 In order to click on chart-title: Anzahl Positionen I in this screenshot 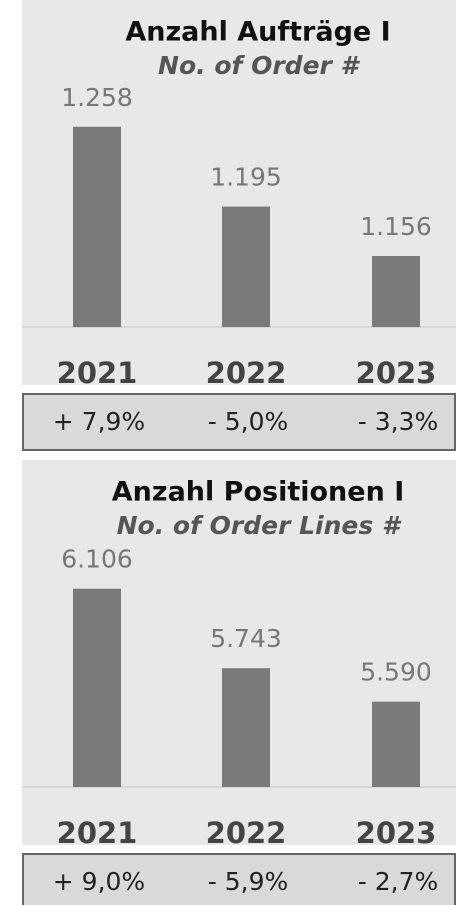, I will do `click(258, 492)`.